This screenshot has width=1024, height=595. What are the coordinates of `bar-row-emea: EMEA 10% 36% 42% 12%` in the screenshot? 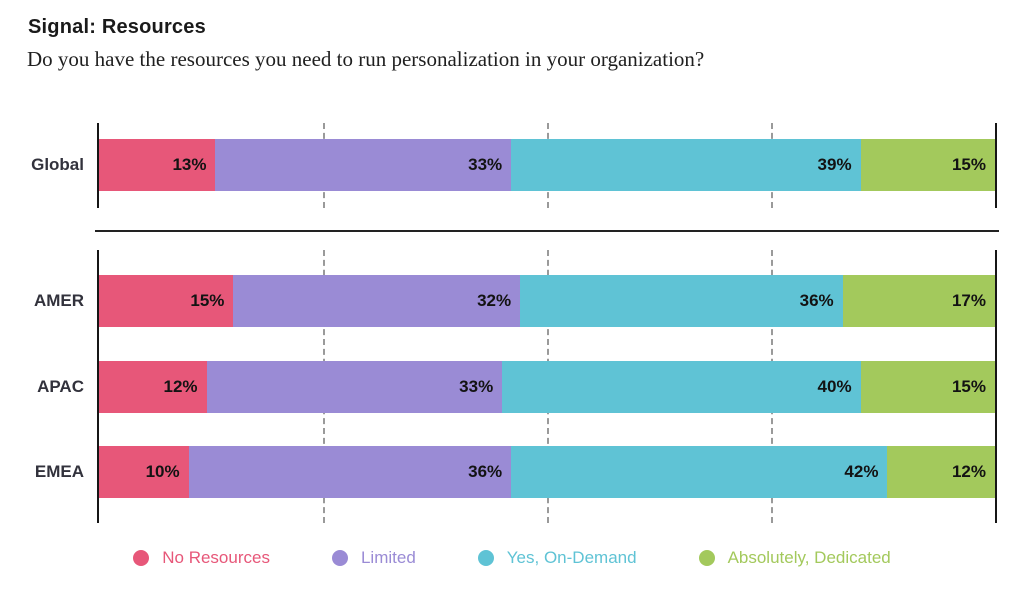 It's located at (515, 472).